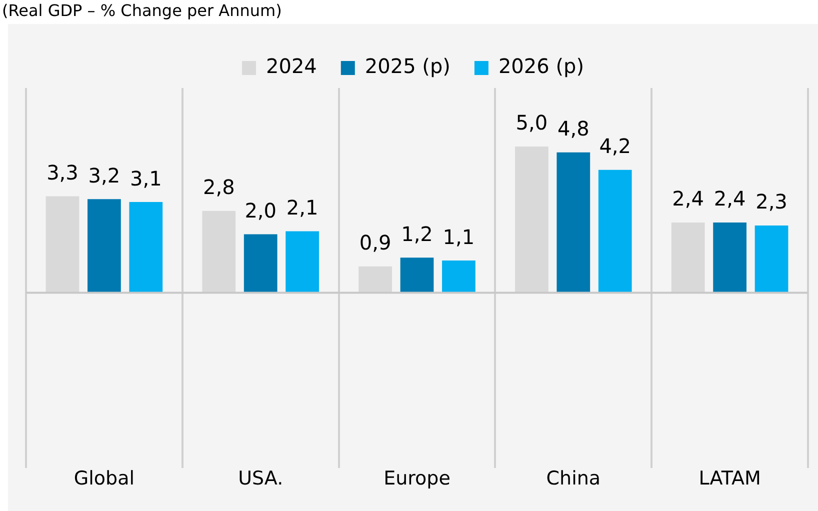 Image resolution: width=818 pixels, height=511 pixels. I want to click on data-label: 3,3, so click(62, 172).